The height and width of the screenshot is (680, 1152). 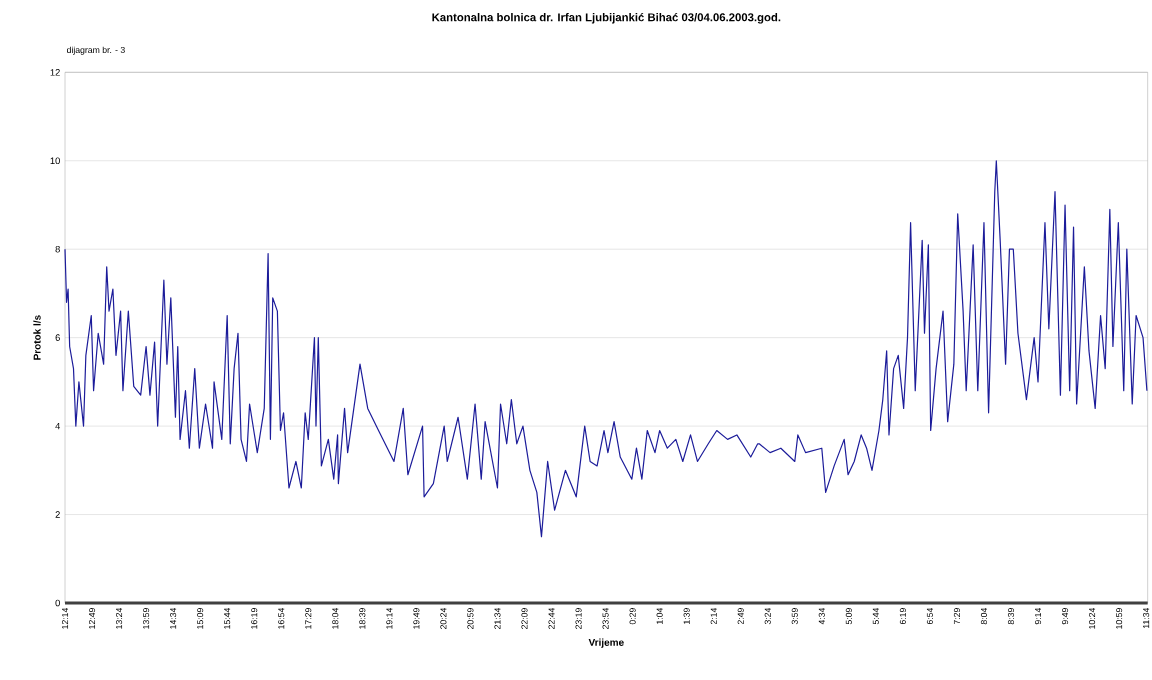 What do you see at coordinates (524, 618) in the screenshot?
I see `x-tick-label: 22:09` at bounding box center [524, 618].